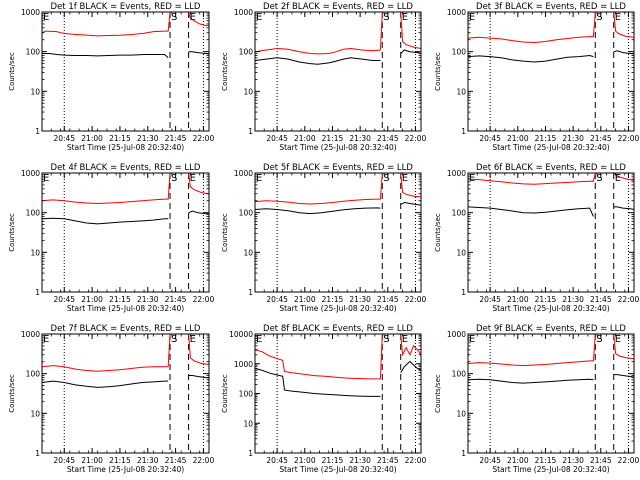  Describe the element at coordinates (241, 334) in the screenshot. I see `y-tick-label: 10000` at that location.